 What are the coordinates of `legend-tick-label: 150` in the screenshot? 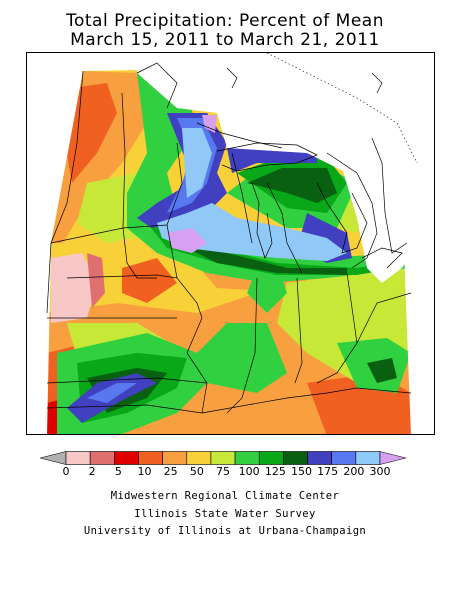 It's located at (301, 471).